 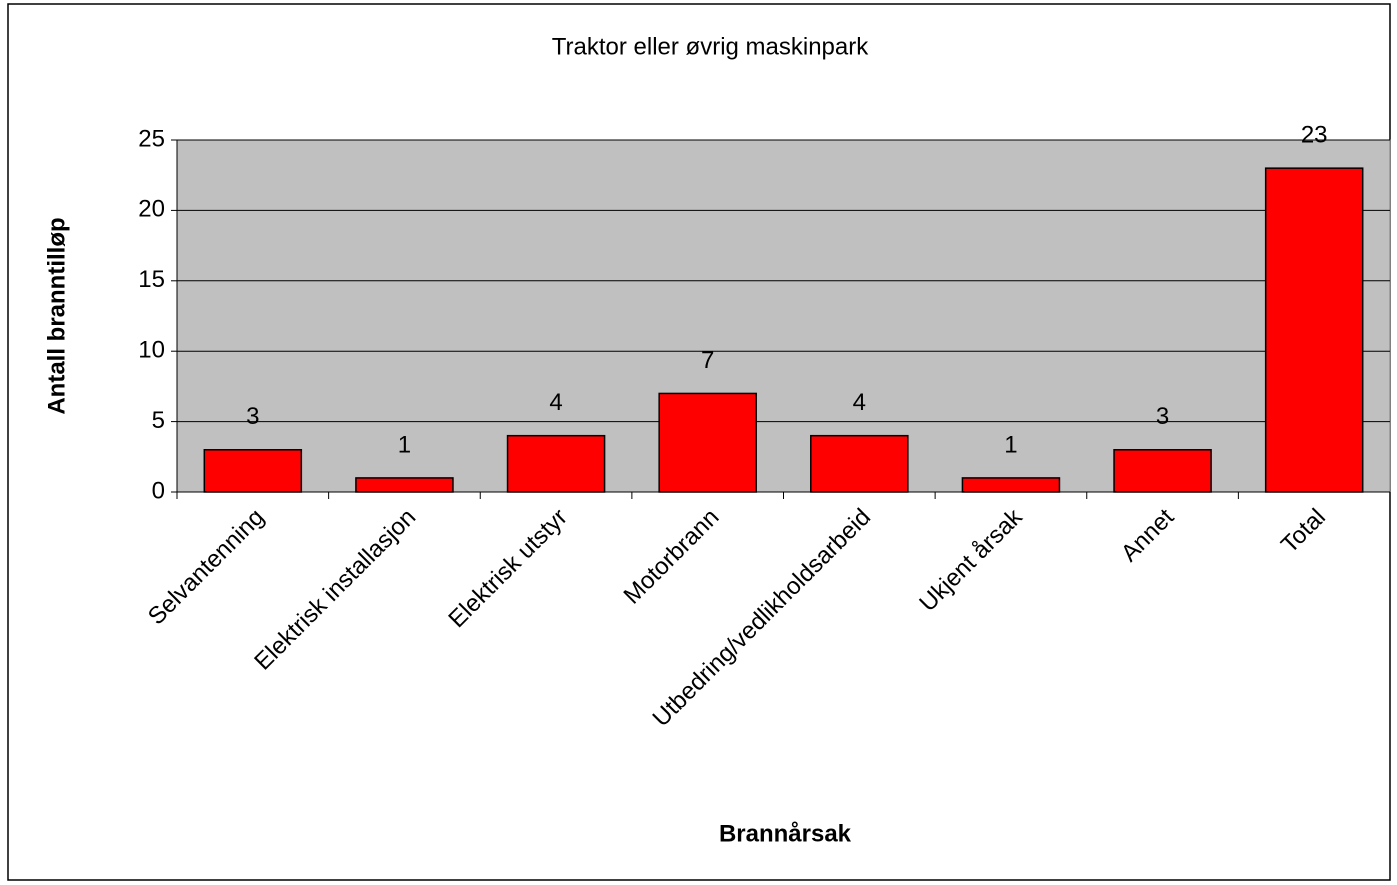 What do you see at coordinates (151, 138) in the screenshot?
I see `y-tick-label: 25` at bounding box center [151, 138].